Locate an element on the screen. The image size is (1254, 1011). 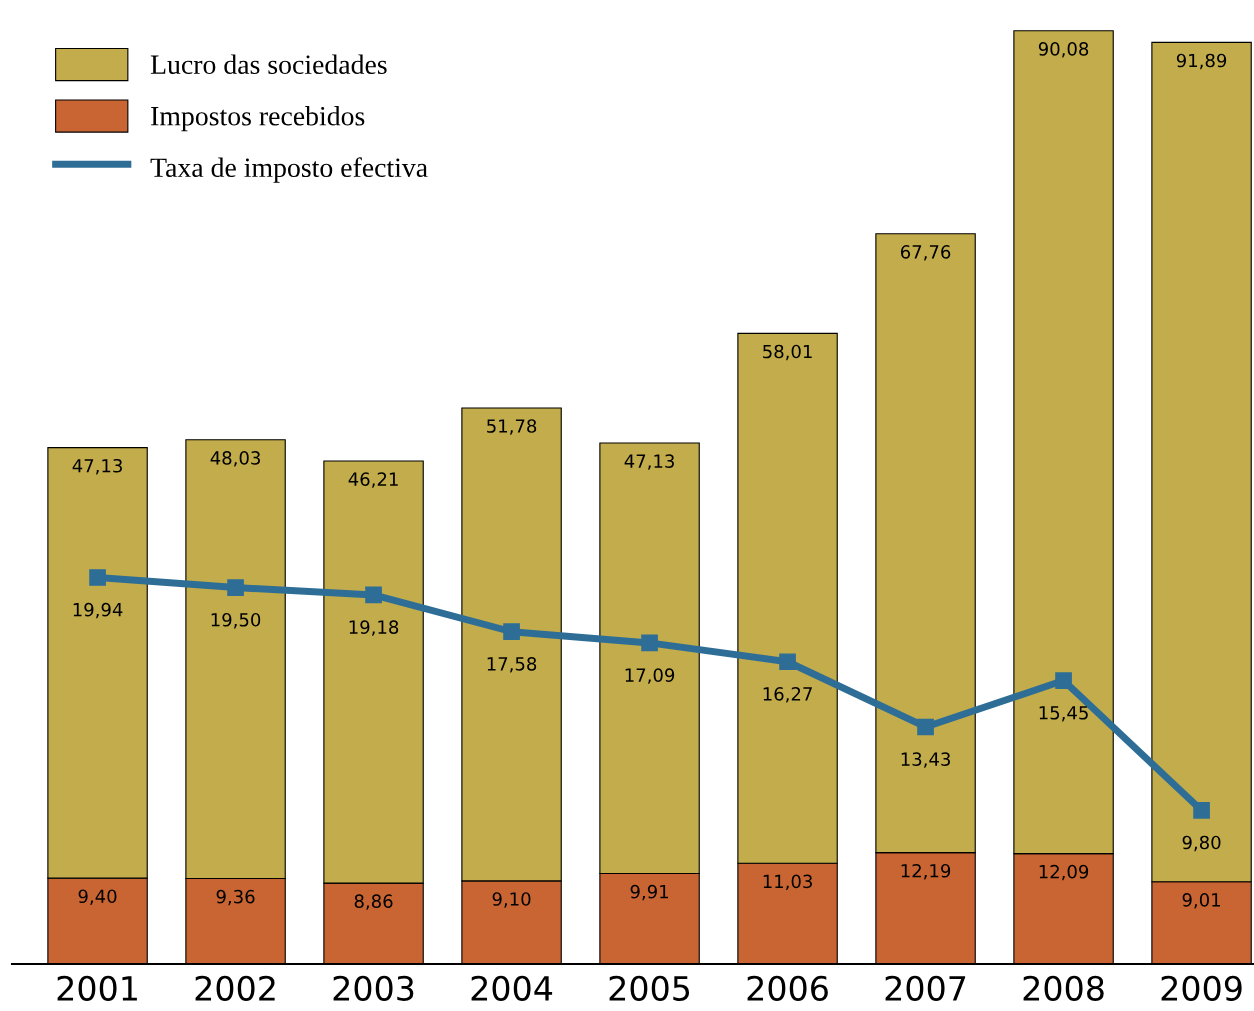
data-label: 48,03 is located at coordinates (235, 459).